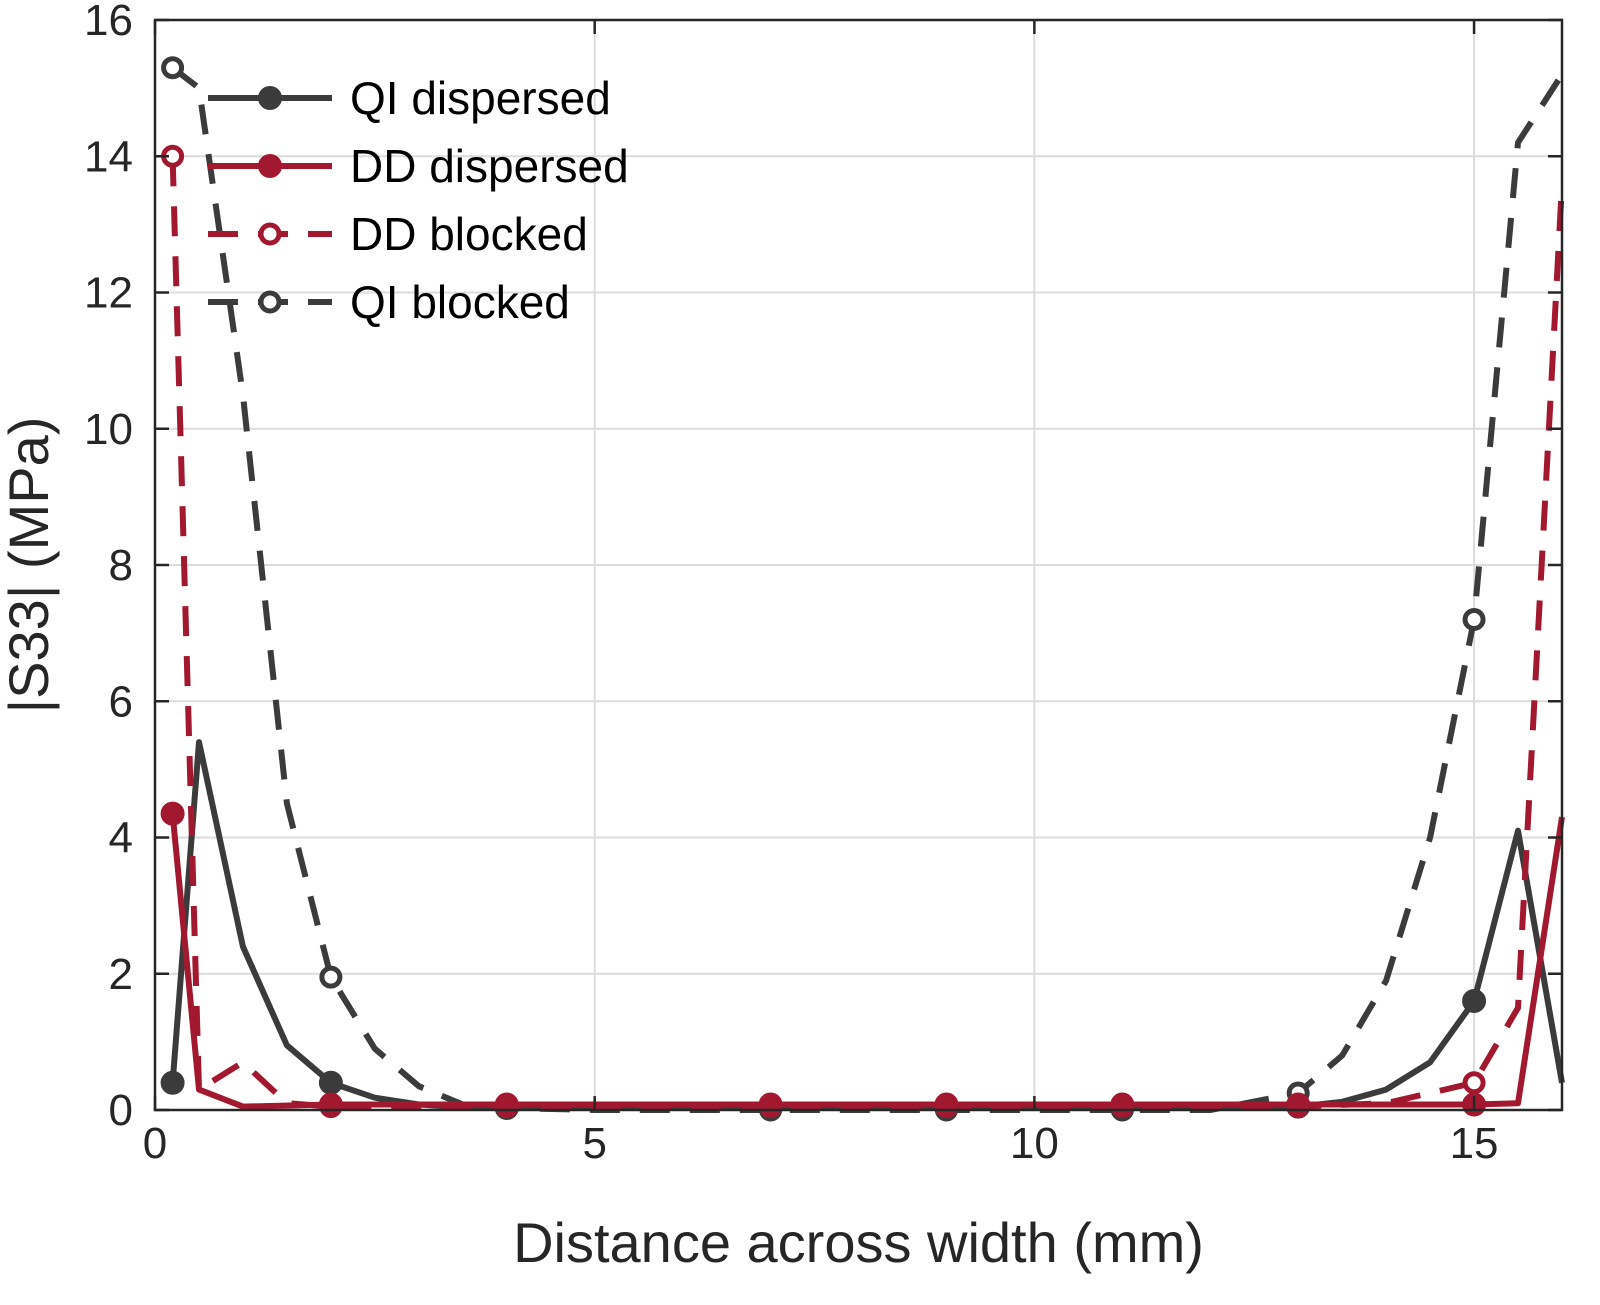 This screenshot has height=1305, width=1600. I want to click on y-tick-label: 12, so click(108, 293).